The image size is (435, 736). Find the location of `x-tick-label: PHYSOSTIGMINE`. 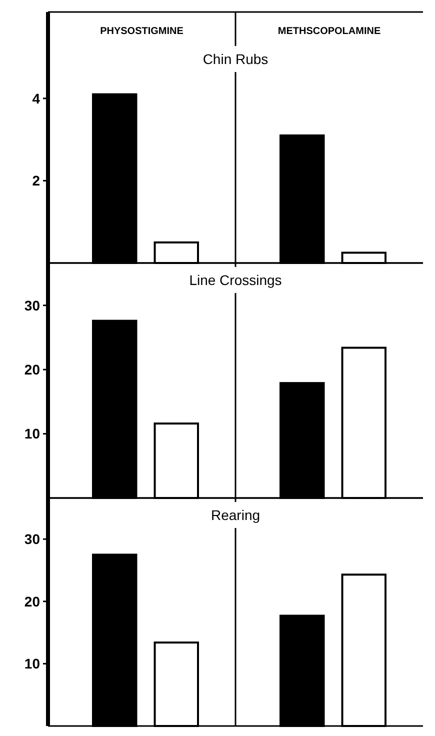

x-tick-label: PHYSOSTIGMINE is located at coordinates (142, 31).